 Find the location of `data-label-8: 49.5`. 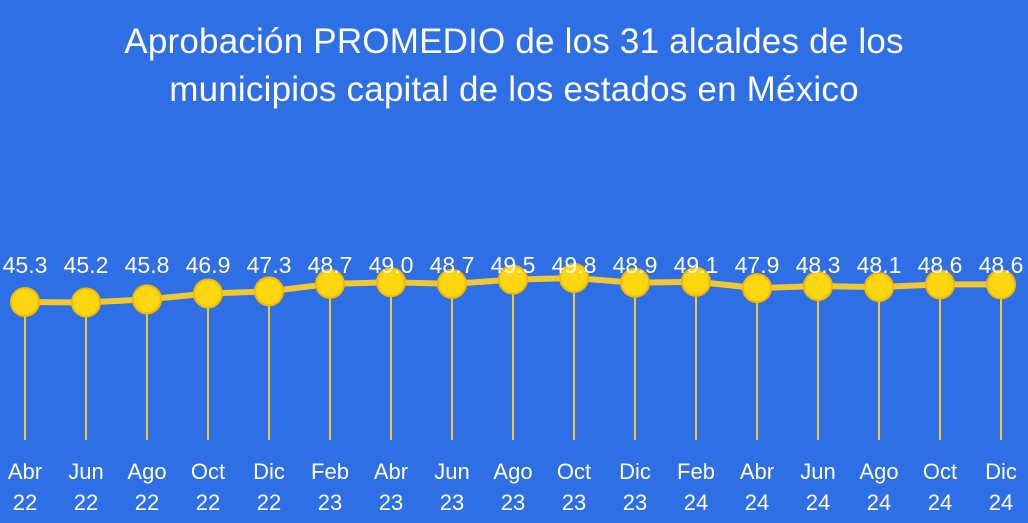

data-label-8: 49.5 is located at coordinates (513, 265).